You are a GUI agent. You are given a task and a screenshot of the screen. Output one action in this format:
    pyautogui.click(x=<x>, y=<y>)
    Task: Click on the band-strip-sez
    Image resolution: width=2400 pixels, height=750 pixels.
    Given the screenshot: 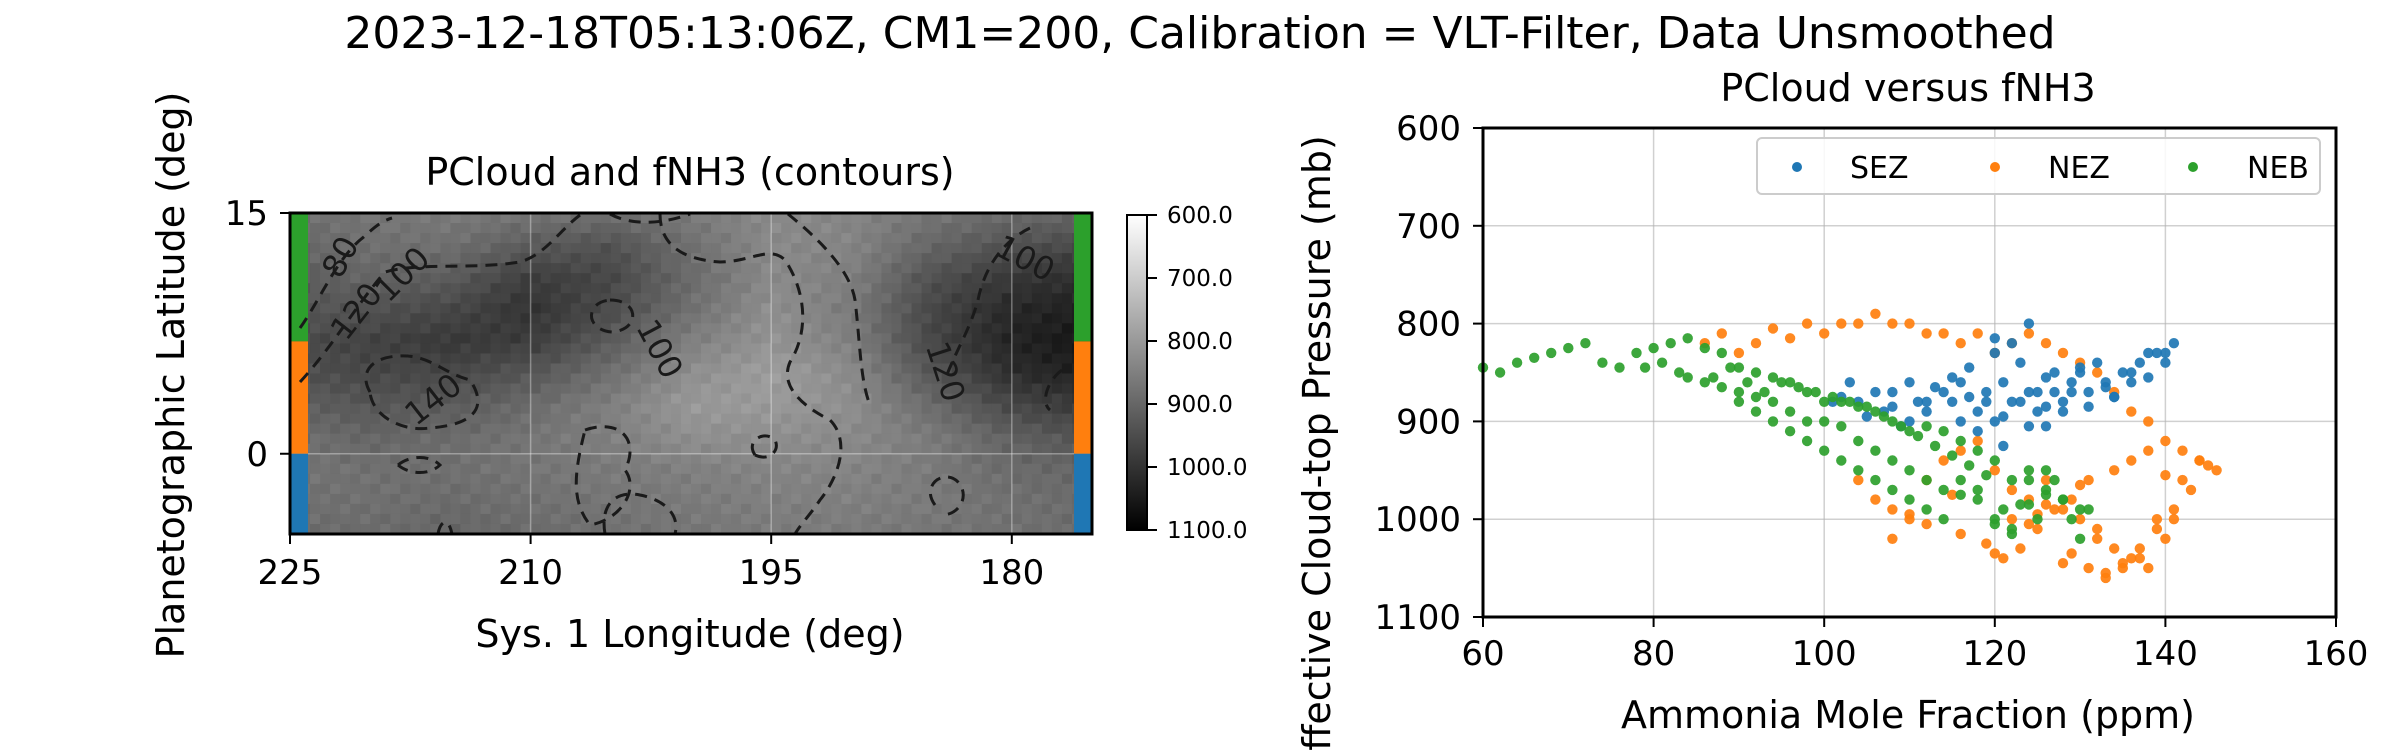 What is the action you would take?
    pyautogui.click(x=1083, y=493)
    